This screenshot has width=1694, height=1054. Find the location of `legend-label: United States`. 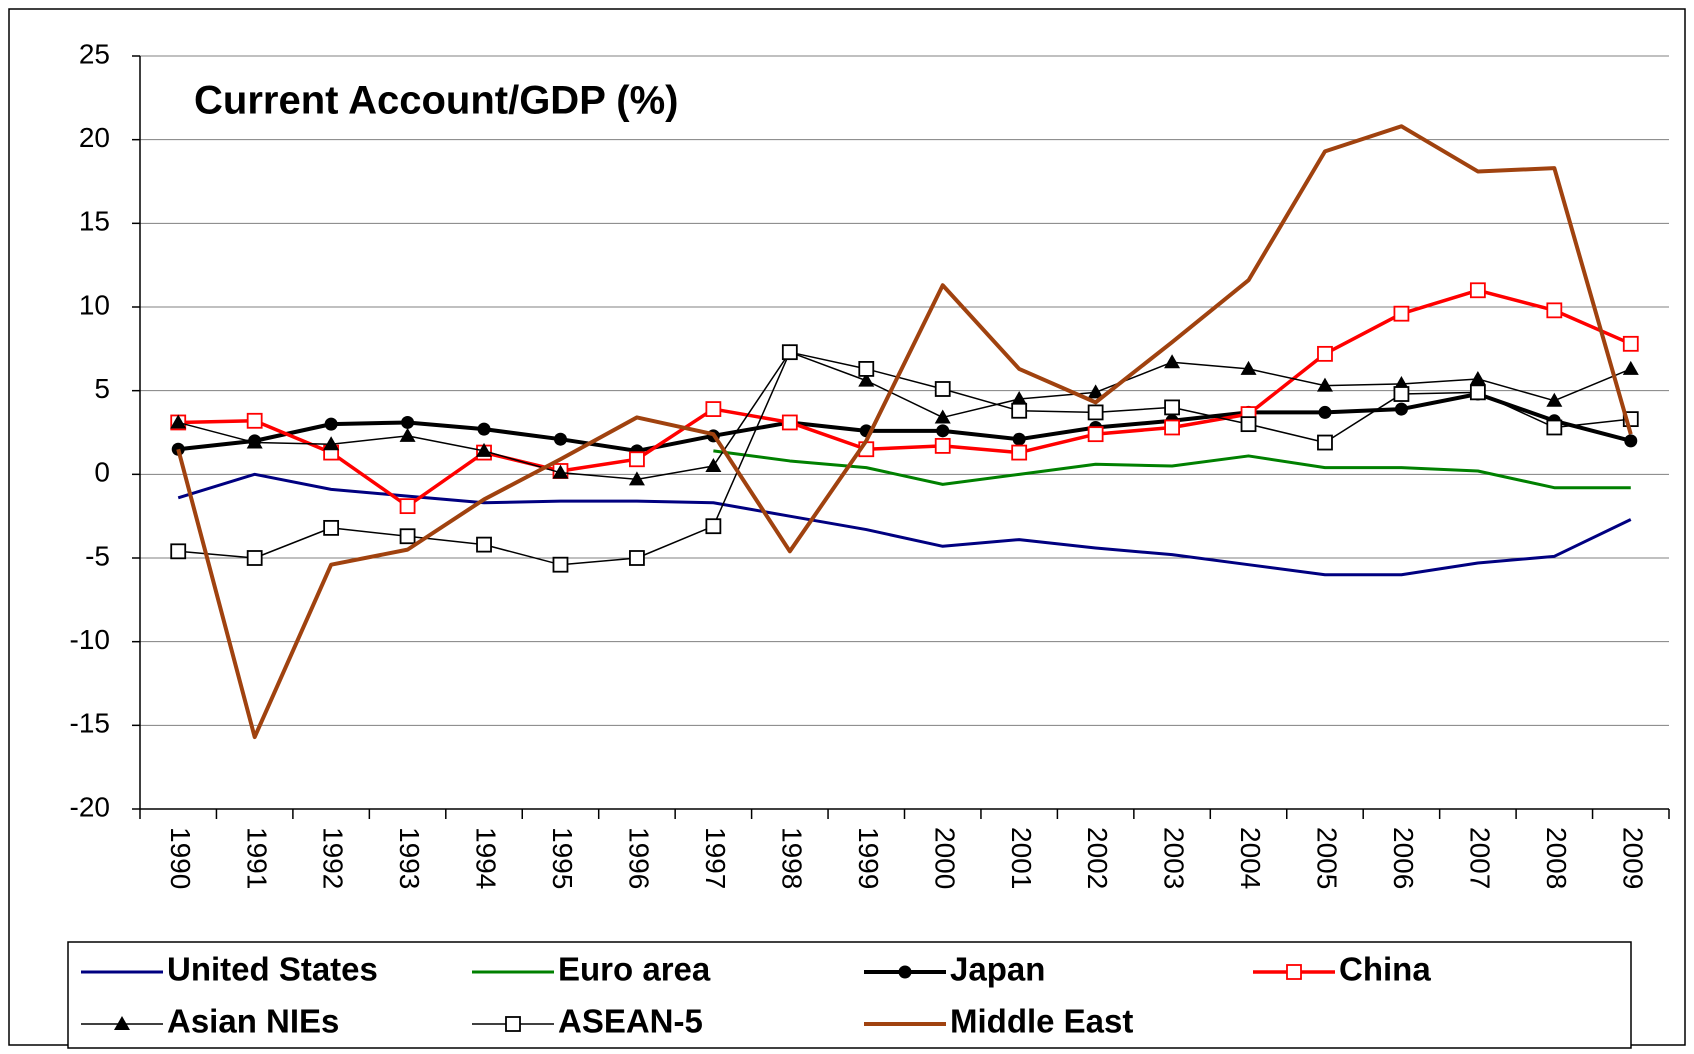

legend-label: United States is located at coordinates (272, 969).